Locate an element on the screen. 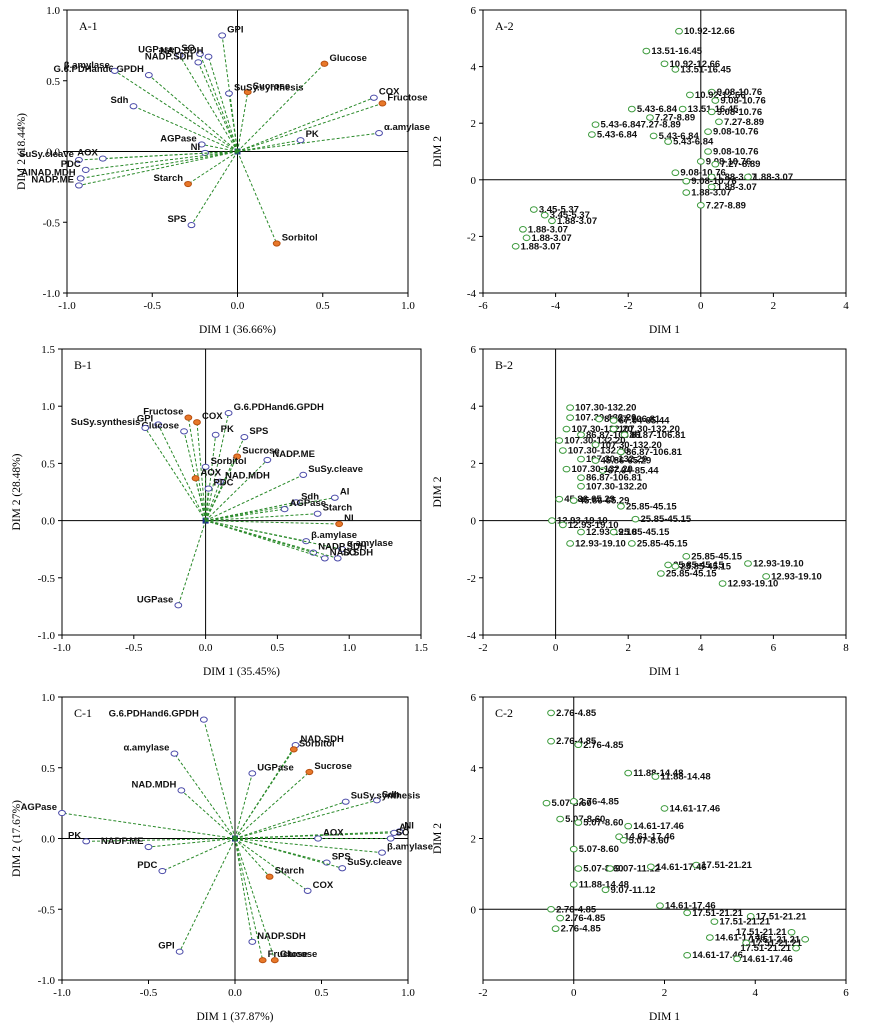 This screenshot has height=1029, width=879. x-tick-label: 0.0 is located at coordinates (206, 648).